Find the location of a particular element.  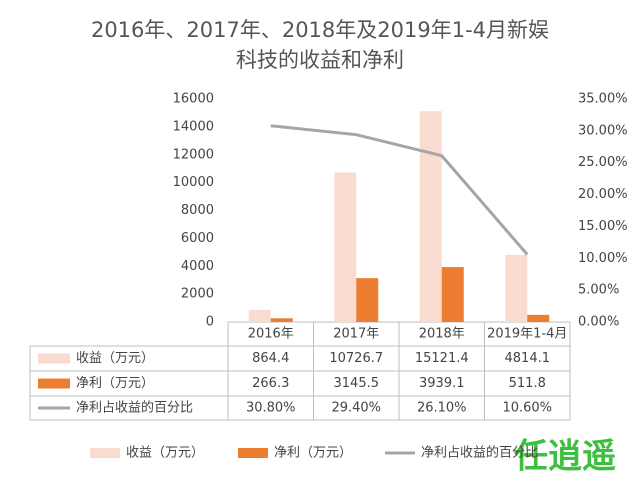

x-tick-label: 2018年 is located at coordinates (442, 334).